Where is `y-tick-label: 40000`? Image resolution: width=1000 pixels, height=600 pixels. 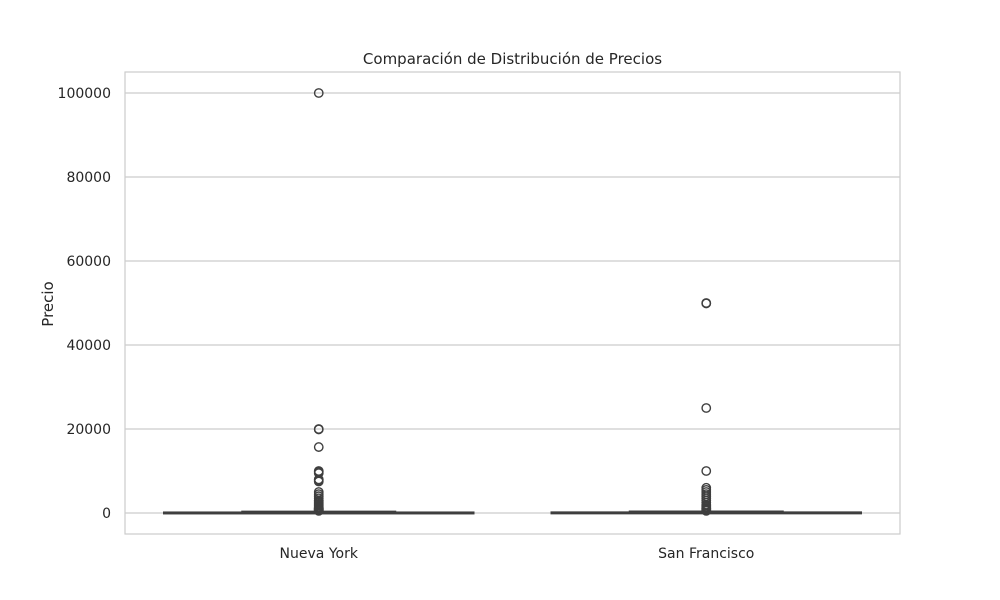 y-tick-label: 40000 is located at coordinates (88, 346).